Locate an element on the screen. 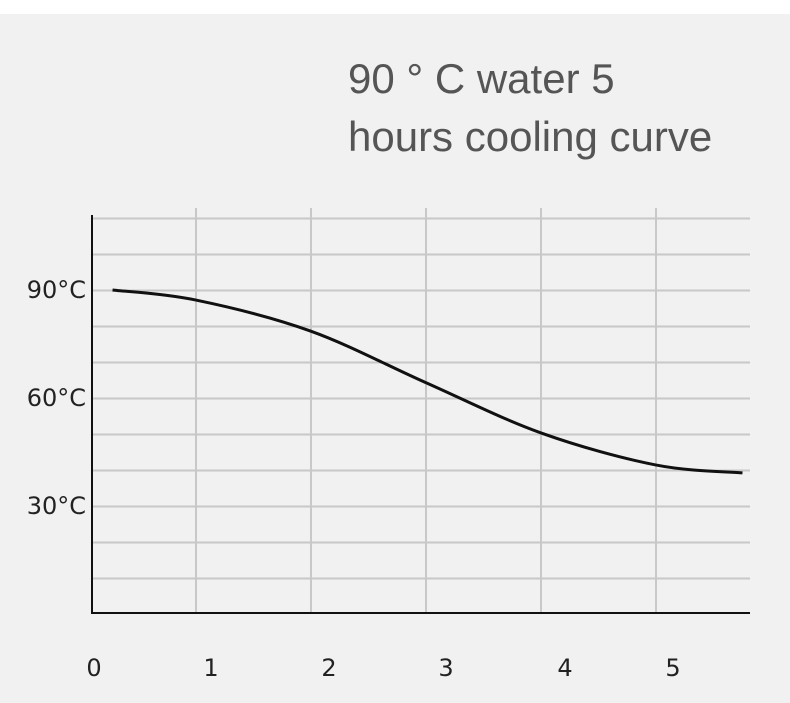 Image resolution: width=790 pixels, height=703 pixels. x-tick-label: 0 is located at coordinates (93, 668).